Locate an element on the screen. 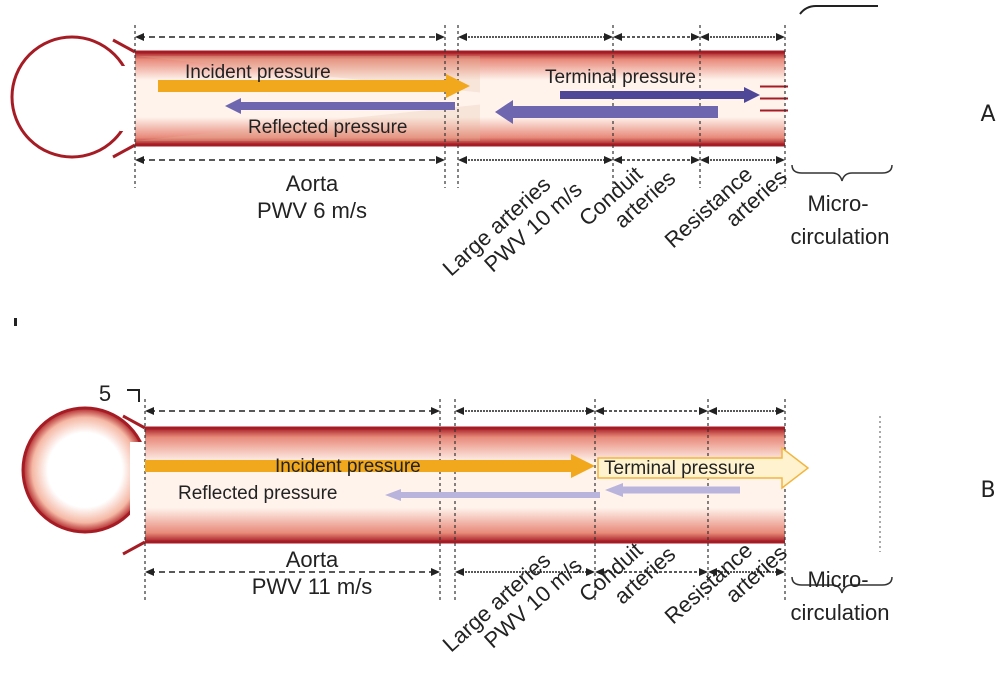  panel-letter: B is located at coordinates (987, 490).